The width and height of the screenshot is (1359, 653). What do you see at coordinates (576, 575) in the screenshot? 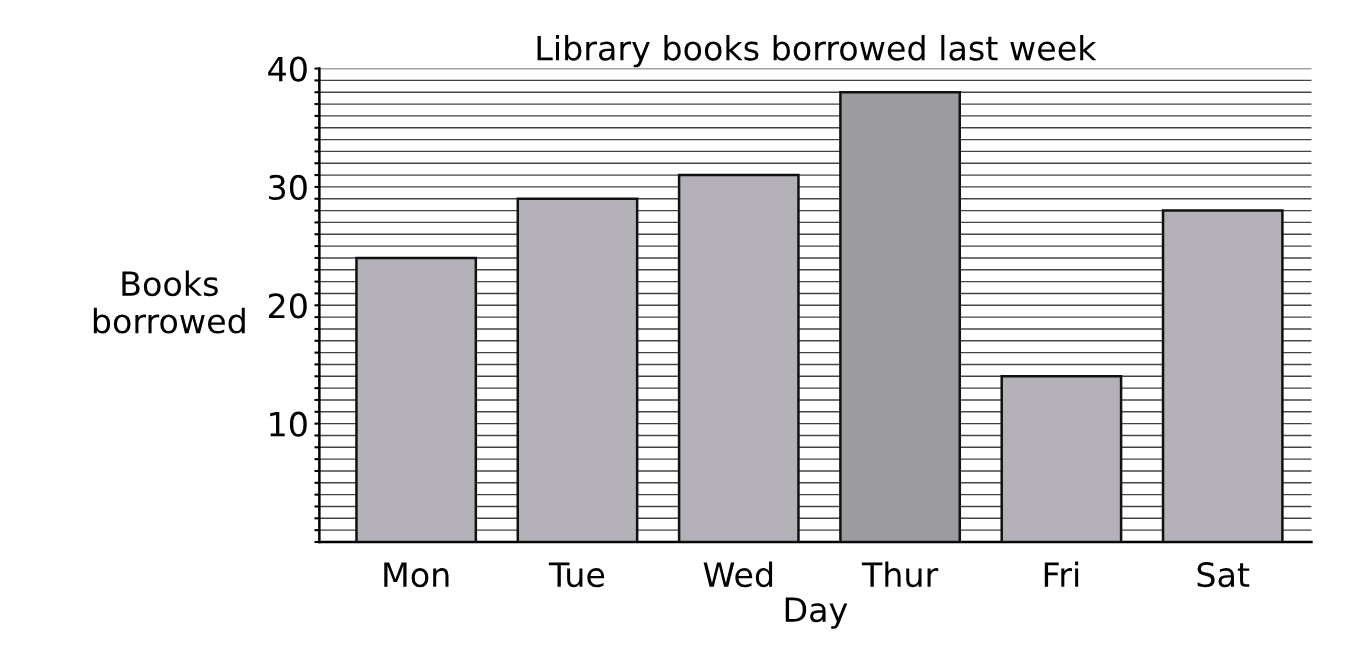
I see `x-tick-label: Tue` at bounding box center [576, 575].